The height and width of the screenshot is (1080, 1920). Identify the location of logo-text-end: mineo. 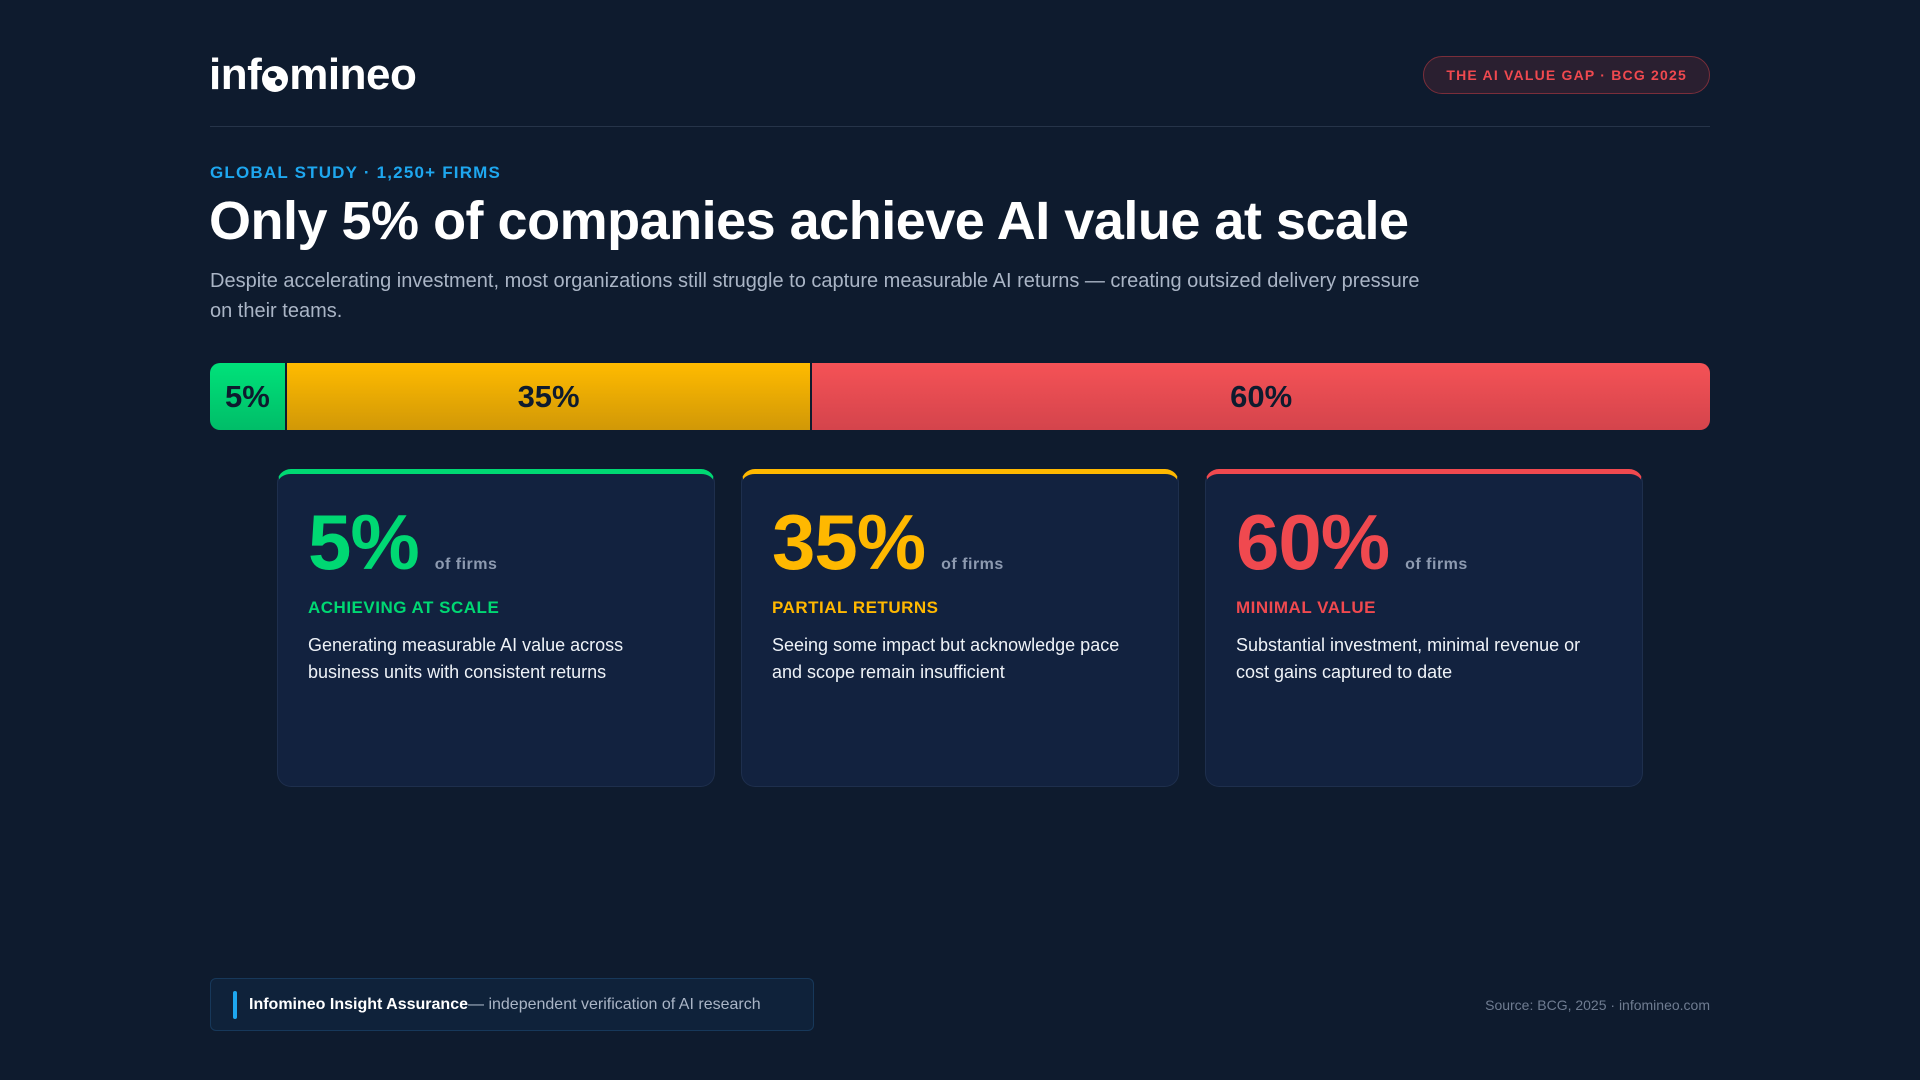
(353, 74).